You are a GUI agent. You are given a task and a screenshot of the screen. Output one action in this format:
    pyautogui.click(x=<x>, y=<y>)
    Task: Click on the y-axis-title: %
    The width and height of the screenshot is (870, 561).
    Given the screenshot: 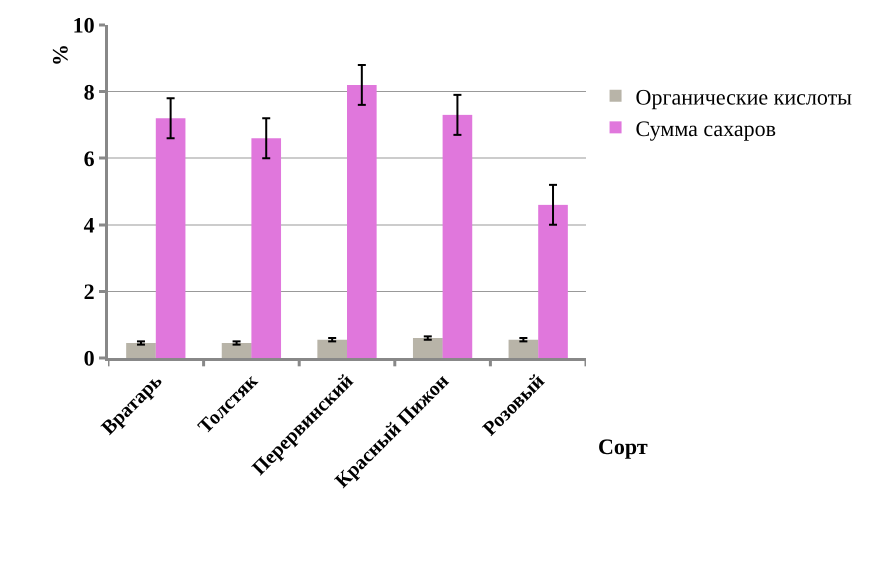 What is the action you would take?
    pyautogui.click(x=60, y=55)
    